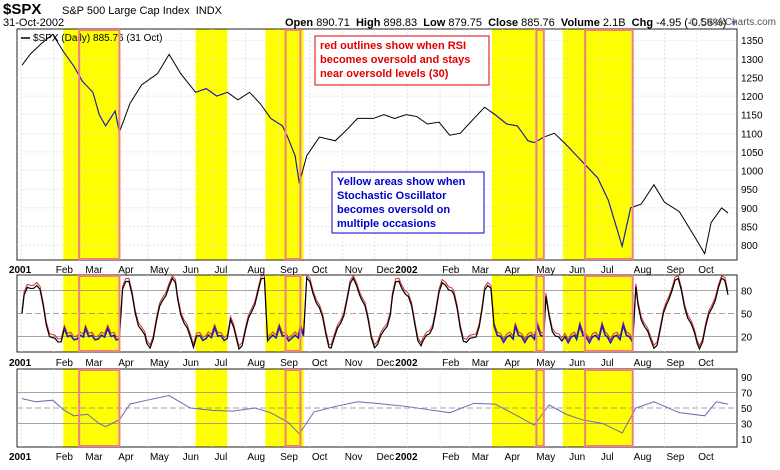 Image resolution: width=780 pixels, height=470 pixels. I want to click on y-tick-label-rsi: 10, so click(747, 440).